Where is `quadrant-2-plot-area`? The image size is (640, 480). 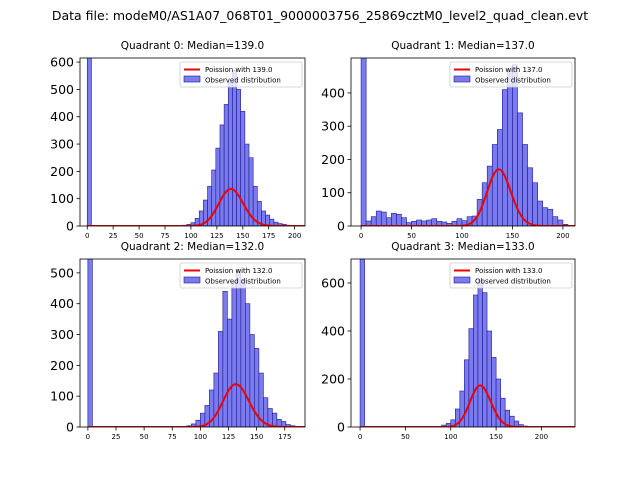 quadrant-2-plot-area is located at coordinates (196, 343).